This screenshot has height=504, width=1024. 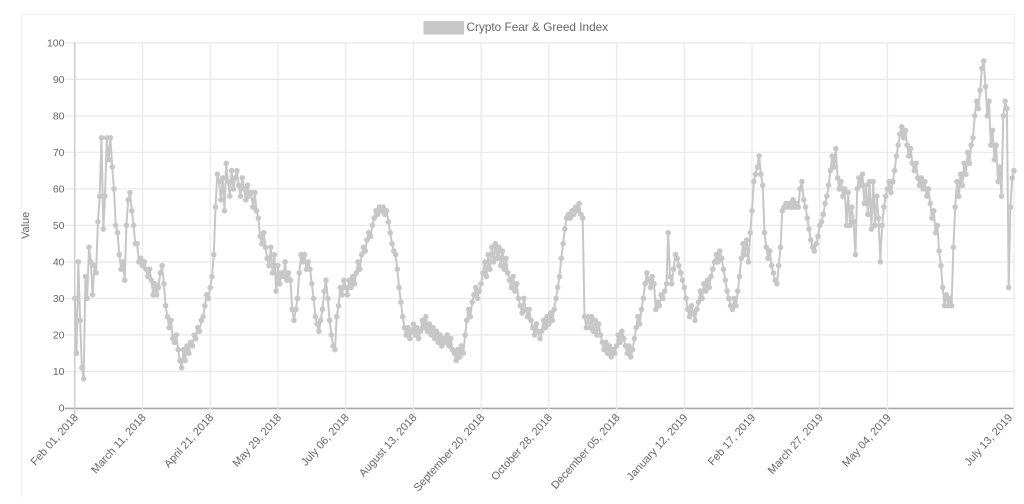 I want to click on svg-text: 60, so click(x=59, y=190).